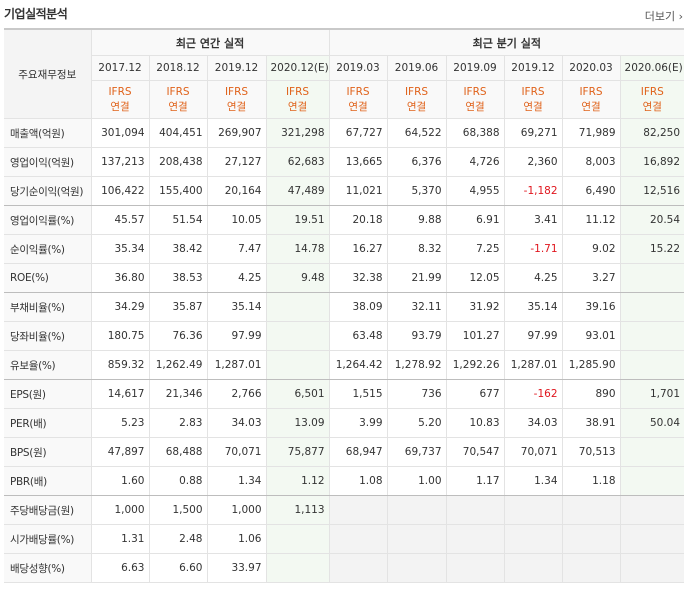 The height and width of the screenshot is (589, 686). What do you see at coordinates (358, 220) in the screenshot?
I see `value-cell: 20.18` at bounding box center [358, 220].